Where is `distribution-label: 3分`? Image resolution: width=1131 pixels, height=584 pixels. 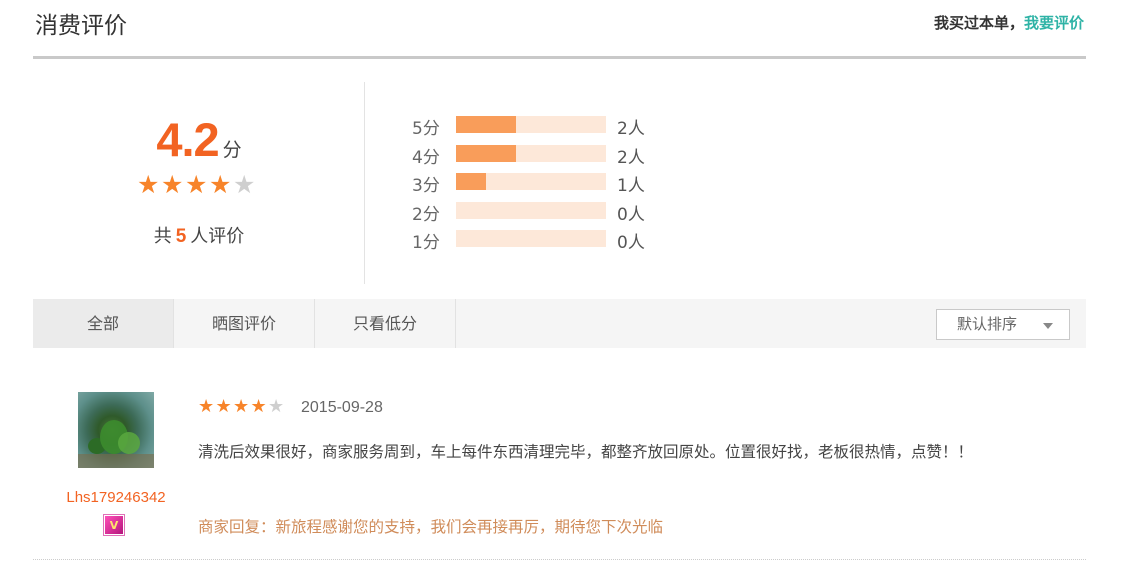
distribution-label: 3分 is located at coordinates (426, 186).